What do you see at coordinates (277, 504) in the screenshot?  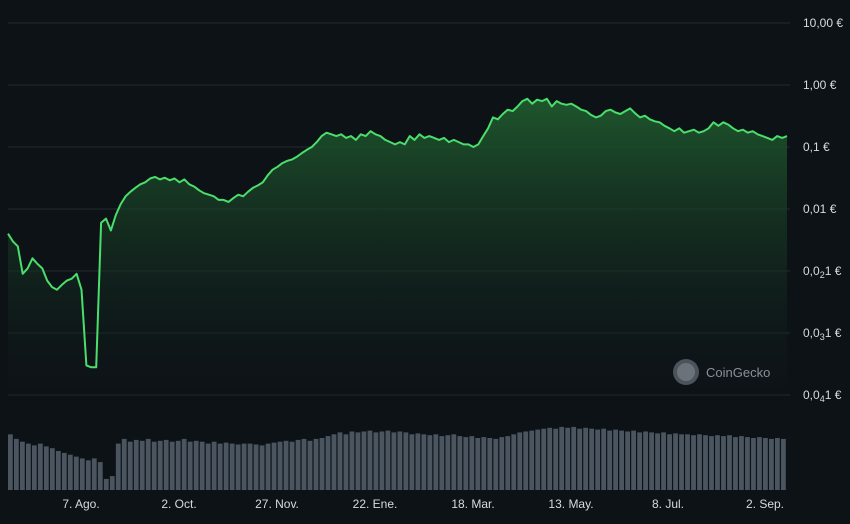 I see `x-tick-label: 27. Nov.` at bounding box center [277, 504].